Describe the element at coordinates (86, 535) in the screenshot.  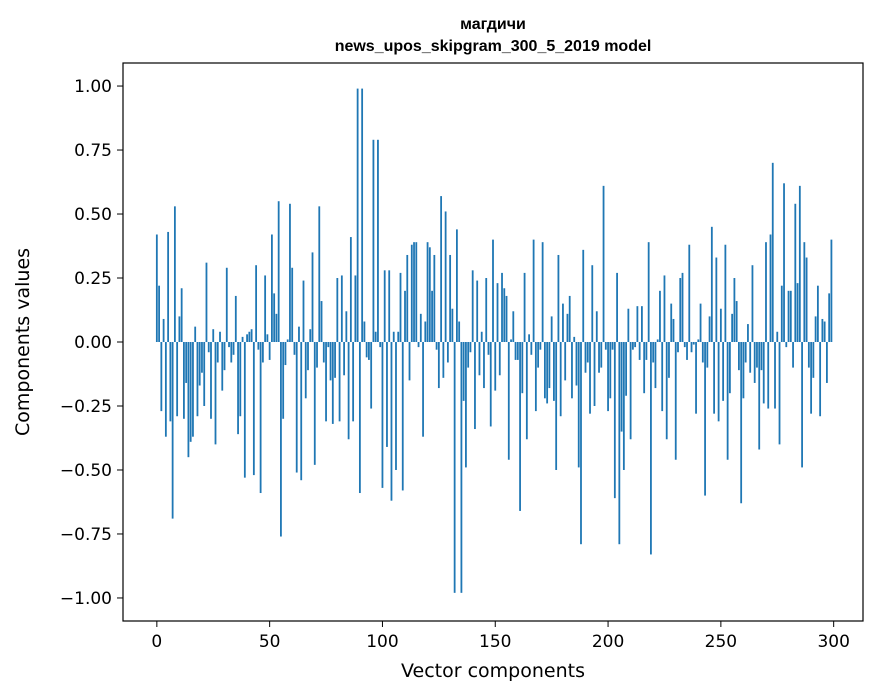
I see `y-tick-label-1: −0.75` at that location.